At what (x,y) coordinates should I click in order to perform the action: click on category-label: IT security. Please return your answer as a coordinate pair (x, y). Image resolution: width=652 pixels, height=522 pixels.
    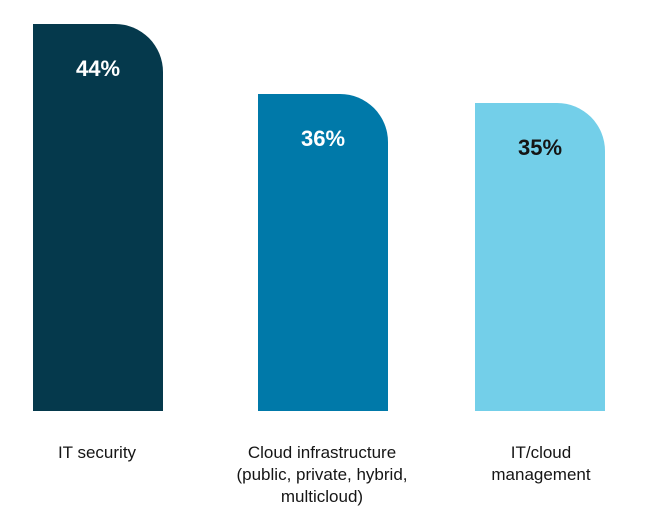
    Looking at the image, I should click on (97, 452).